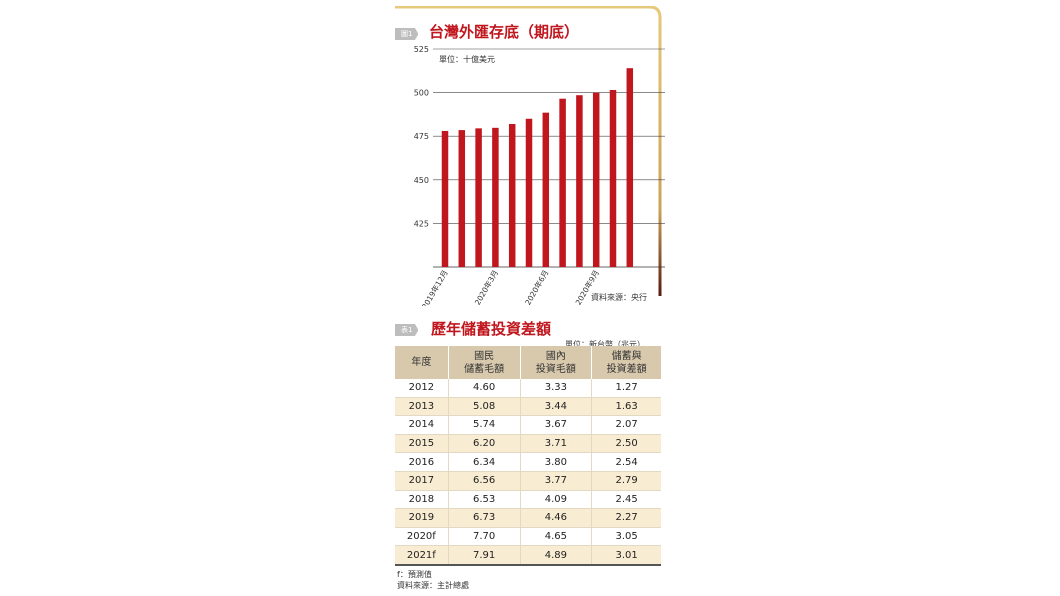 The height and width of the screenshot is (596, 1060). I want to click on table-row: 2018 6.53 4.09 2.45, so click(528, 500).